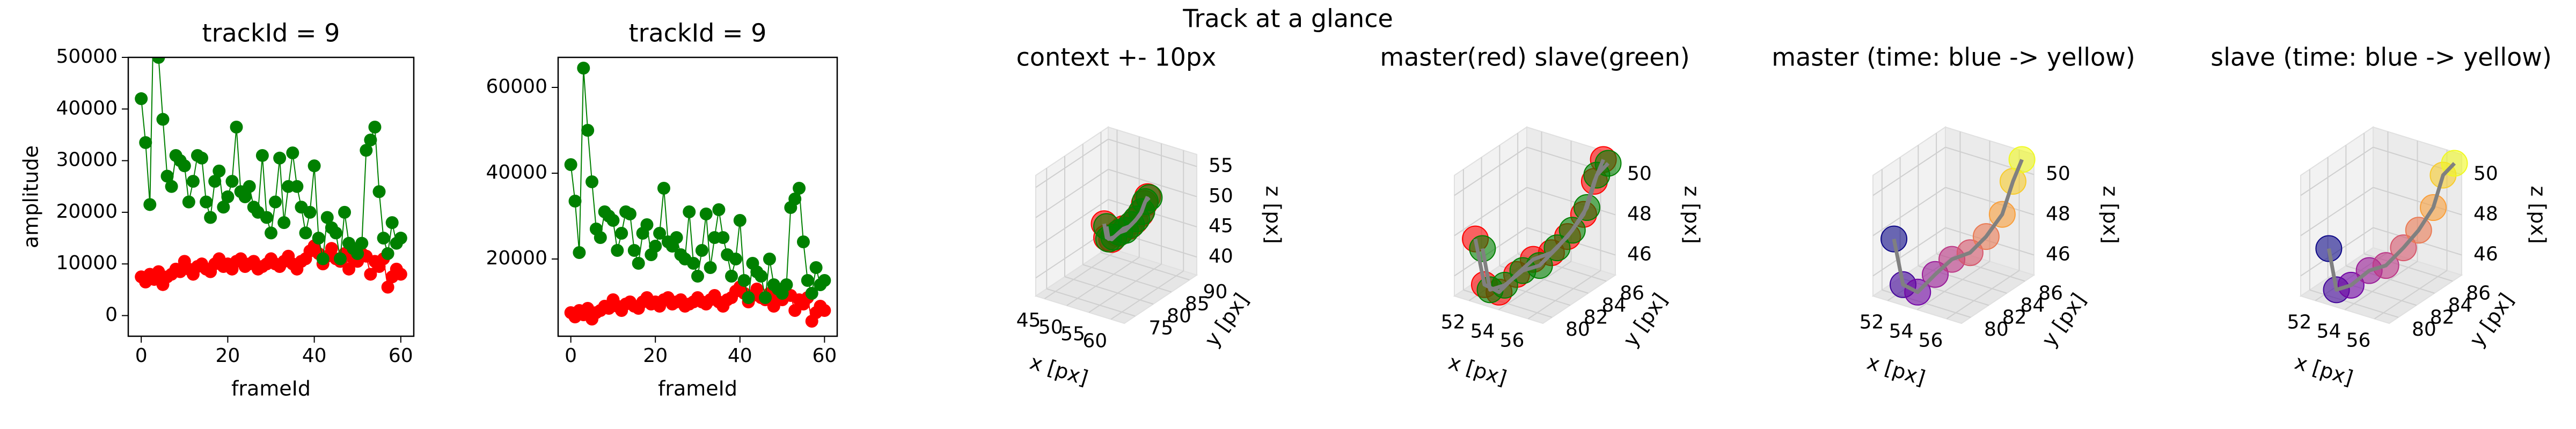 This screenshot has height=429, width=2576. What do you see at coordinates (1872, 323) in the screenshot?
I see `x-tick-label: 52` at bounding box center [1872, 323].